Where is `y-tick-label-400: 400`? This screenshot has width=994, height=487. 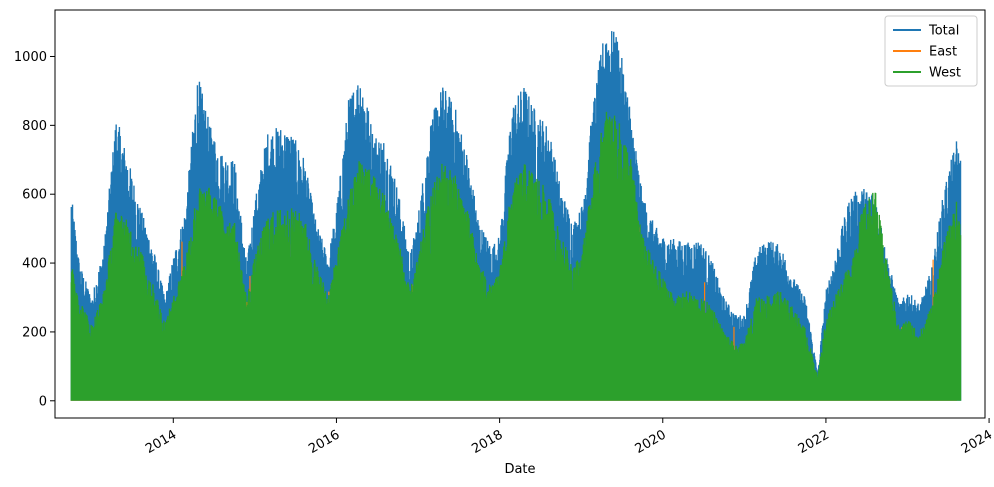 y-tick-label-400: 400 is located at coordinates (34, 264).